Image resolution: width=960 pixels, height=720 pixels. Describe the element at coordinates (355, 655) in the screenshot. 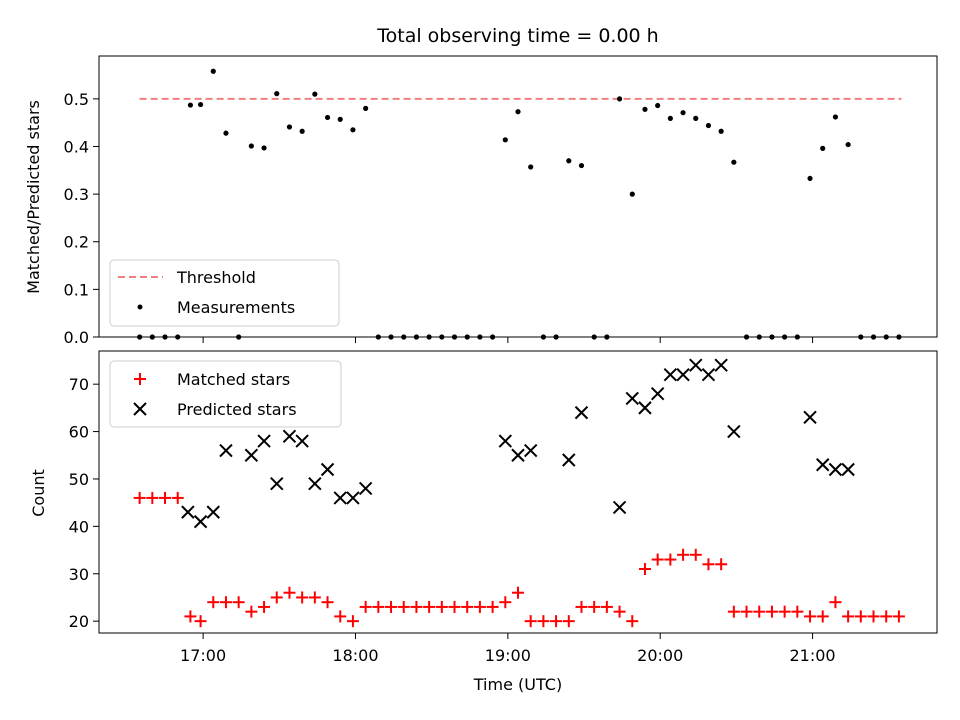

I see `x-tick-label: 18:00` at that location.